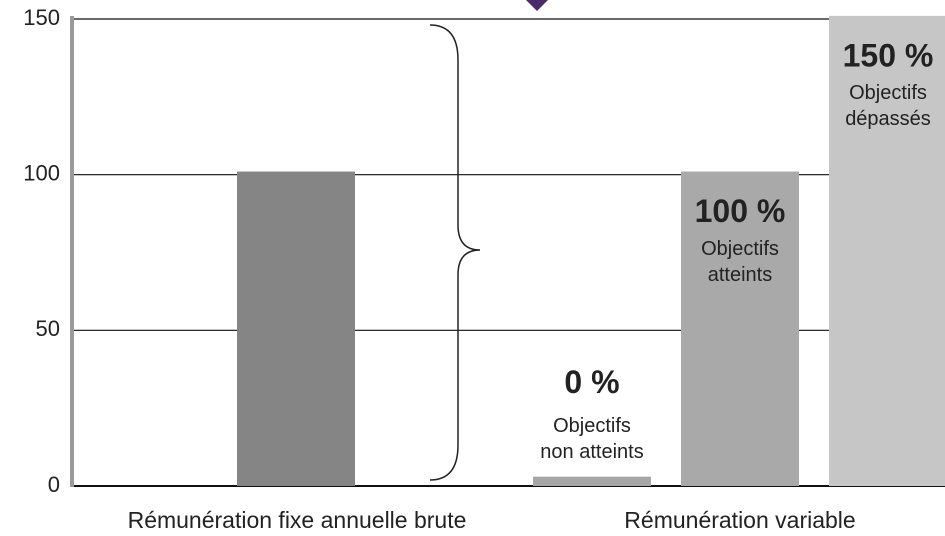 The height and width of the screenshot is (536, 945). Describe the element at coordinates (740, 211) in the screenshot. I see `bar-heading: 100 %` at that location.